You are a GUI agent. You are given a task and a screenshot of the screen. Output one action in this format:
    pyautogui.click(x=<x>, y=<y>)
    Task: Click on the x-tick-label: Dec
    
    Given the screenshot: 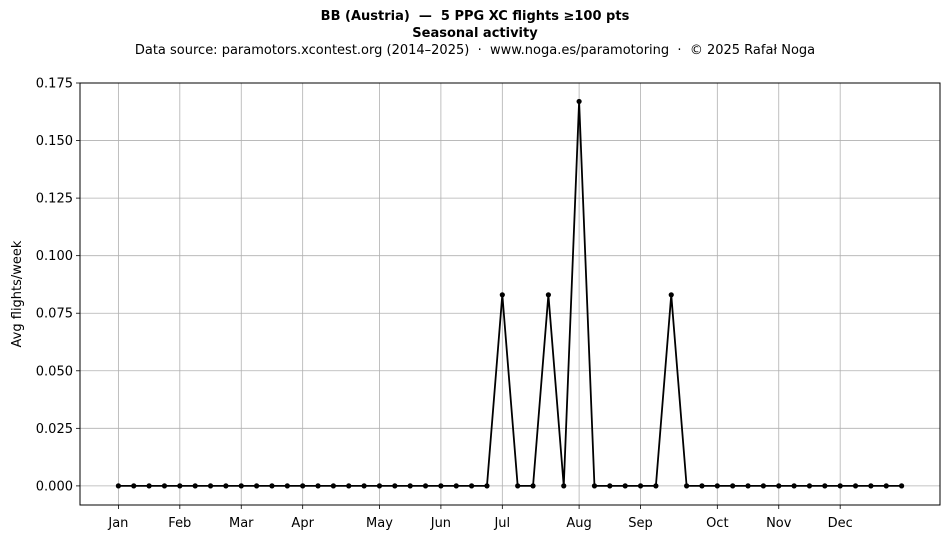 What is the action you would take?
    pyautogui.click(x=840, y=523)
    